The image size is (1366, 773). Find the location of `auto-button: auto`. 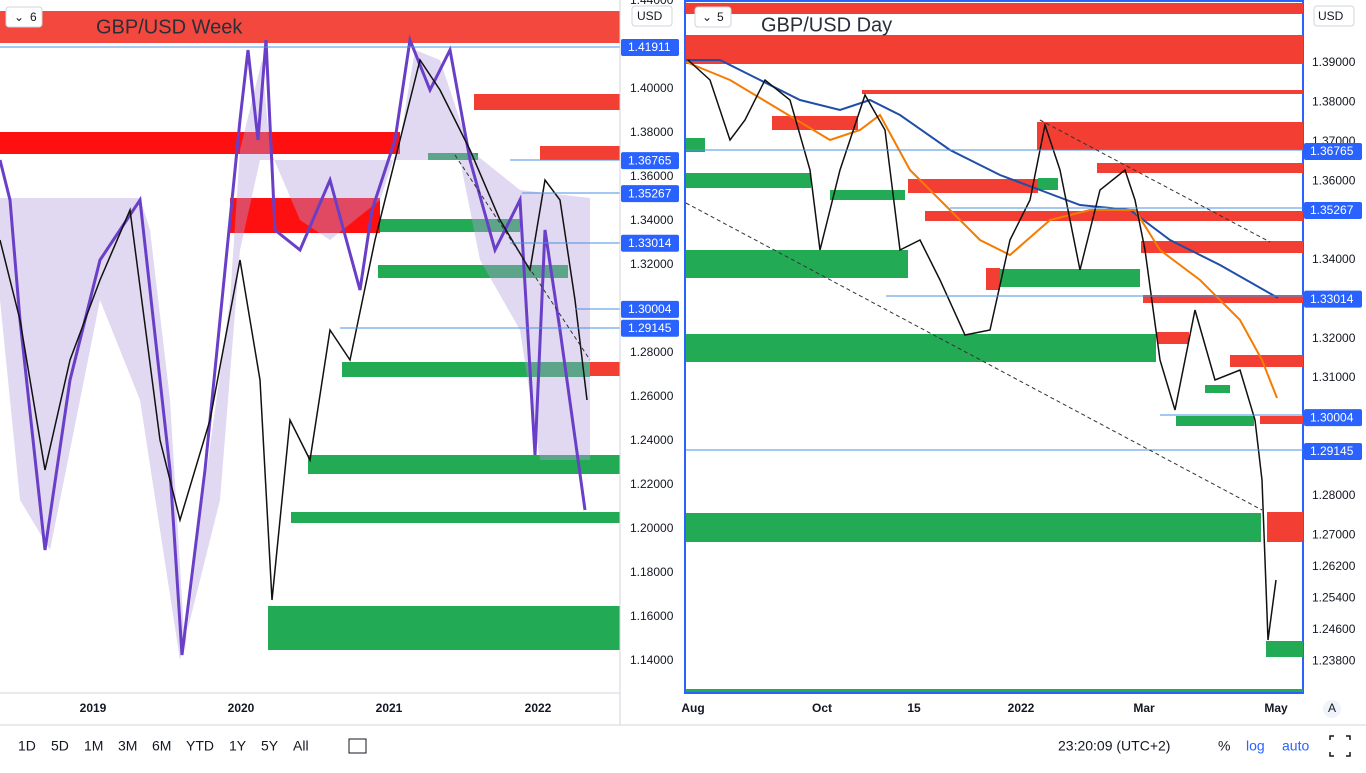

auto-button: auto is located at coordinates (1295, 746).